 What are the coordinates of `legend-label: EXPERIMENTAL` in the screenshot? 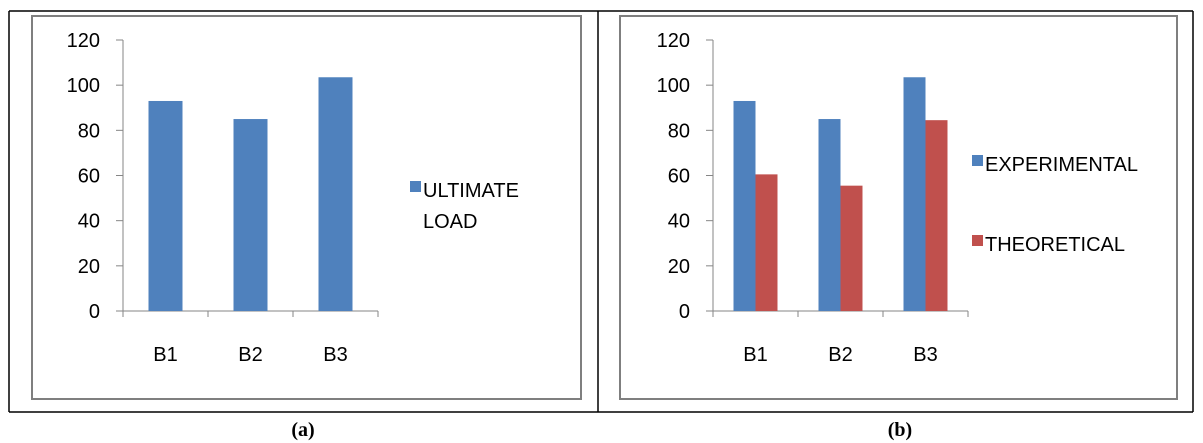 It's located at (1061, 165).